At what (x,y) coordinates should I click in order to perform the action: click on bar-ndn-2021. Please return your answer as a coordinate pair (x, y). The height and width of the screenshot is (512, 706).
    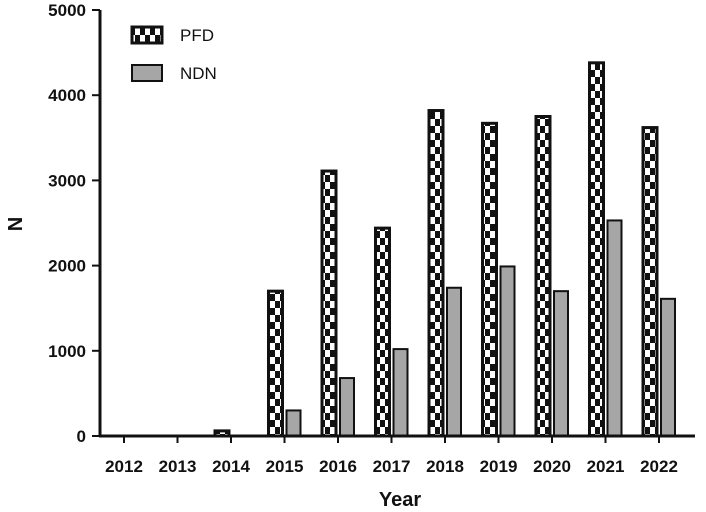
    Looking at the image, I should click on (614, 328).